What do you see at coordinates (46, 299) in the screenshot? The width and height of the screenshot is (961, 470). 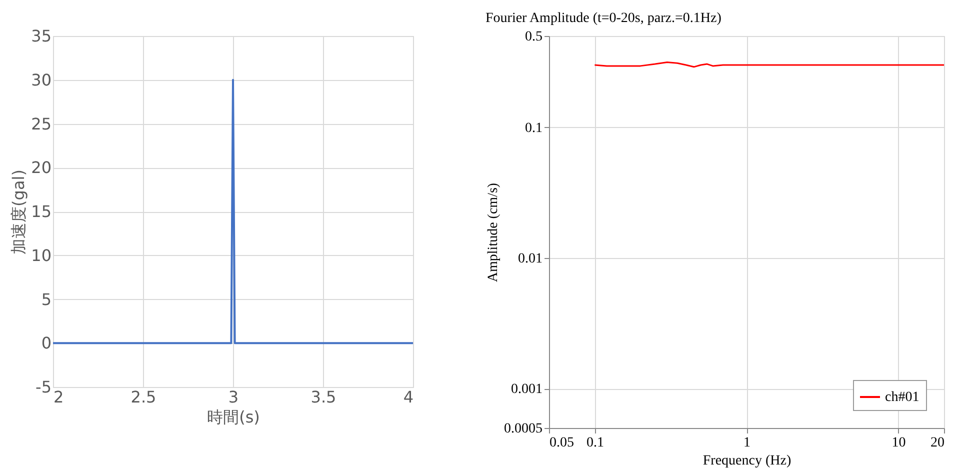 I see `y-tick-label: 5` at bounding box center [46, 299].